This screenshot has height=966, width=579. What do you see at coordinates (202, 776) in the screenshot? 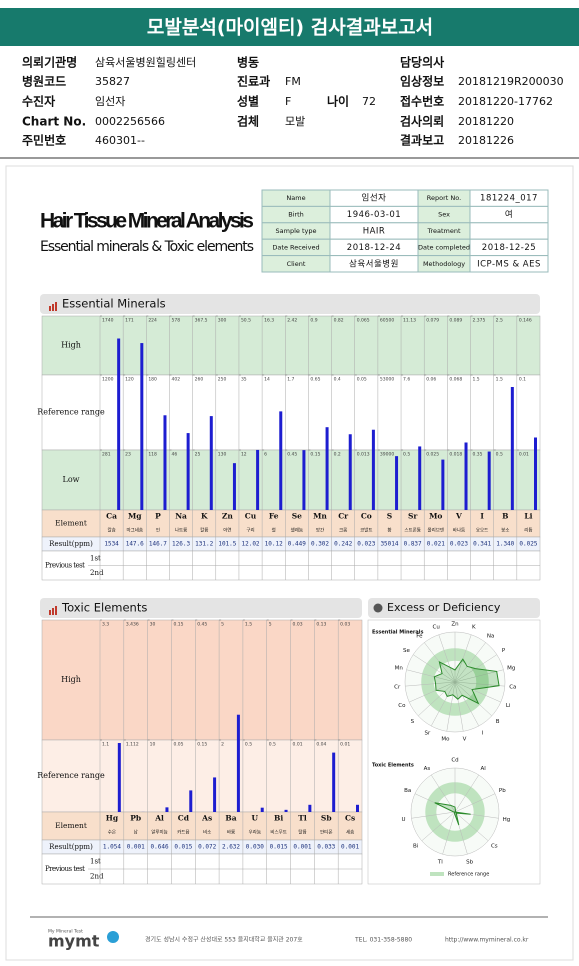
I see `band` at bounding box center [202, 776].